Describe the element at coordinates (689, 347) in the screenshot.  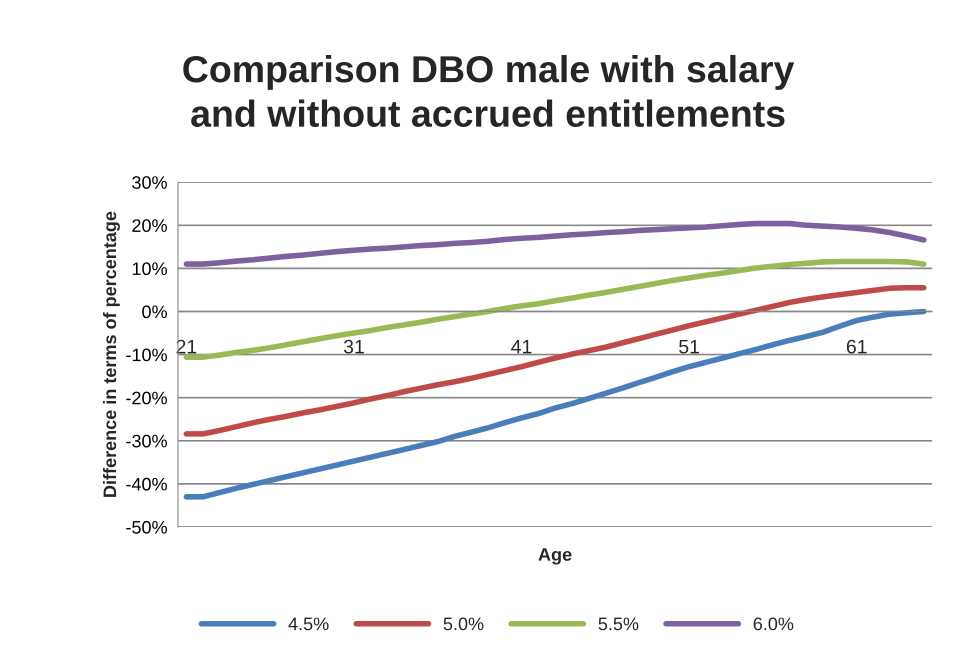
I see `x-tick-label: 51` at that location.